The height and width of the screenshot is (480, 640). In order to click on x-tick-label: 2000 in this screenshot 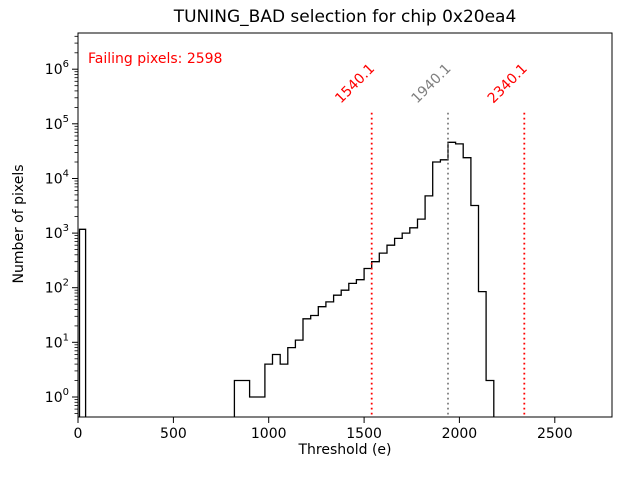, I will do `click(460, 434)`.